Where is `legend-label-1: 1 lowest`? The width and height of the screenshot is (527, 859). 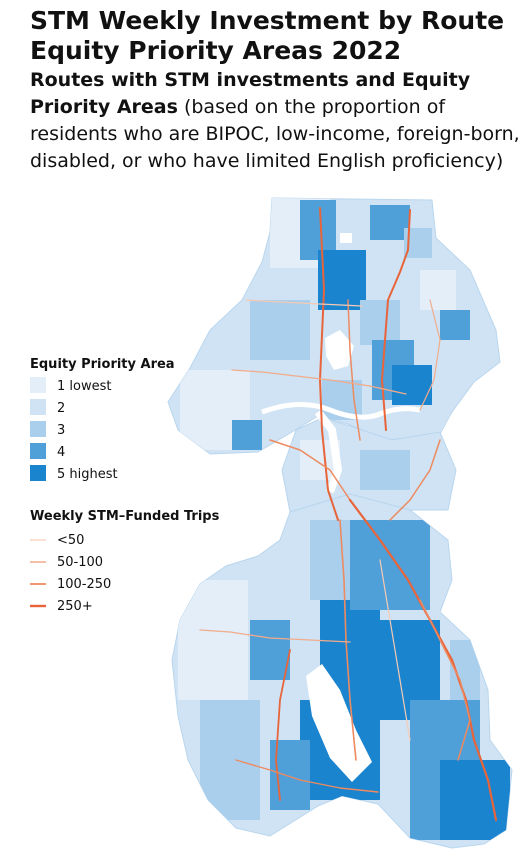 legend-label-1: 1 lowest is located at coordinates (84, 386).